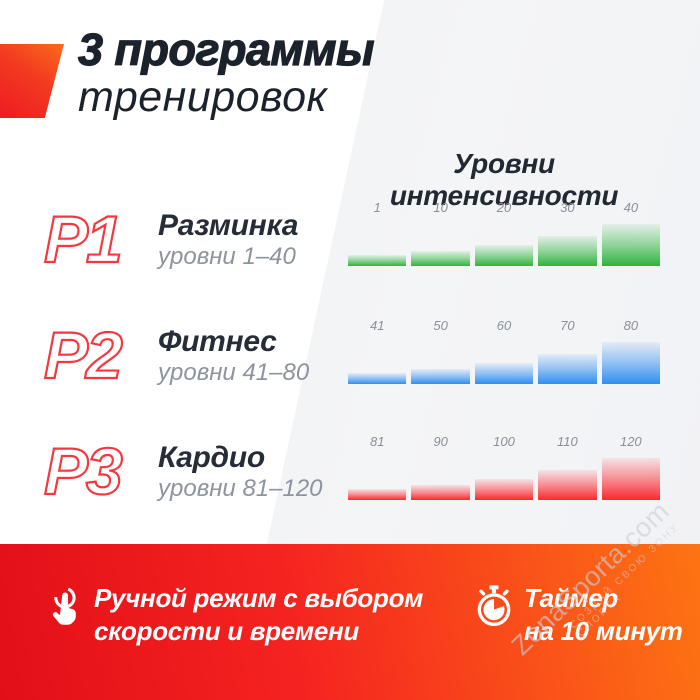 The height and width of the screenshot is (700, 700). Describe the element at coordinates (32, 81) in the screenshot. I see `title-accent-shape` at that location.